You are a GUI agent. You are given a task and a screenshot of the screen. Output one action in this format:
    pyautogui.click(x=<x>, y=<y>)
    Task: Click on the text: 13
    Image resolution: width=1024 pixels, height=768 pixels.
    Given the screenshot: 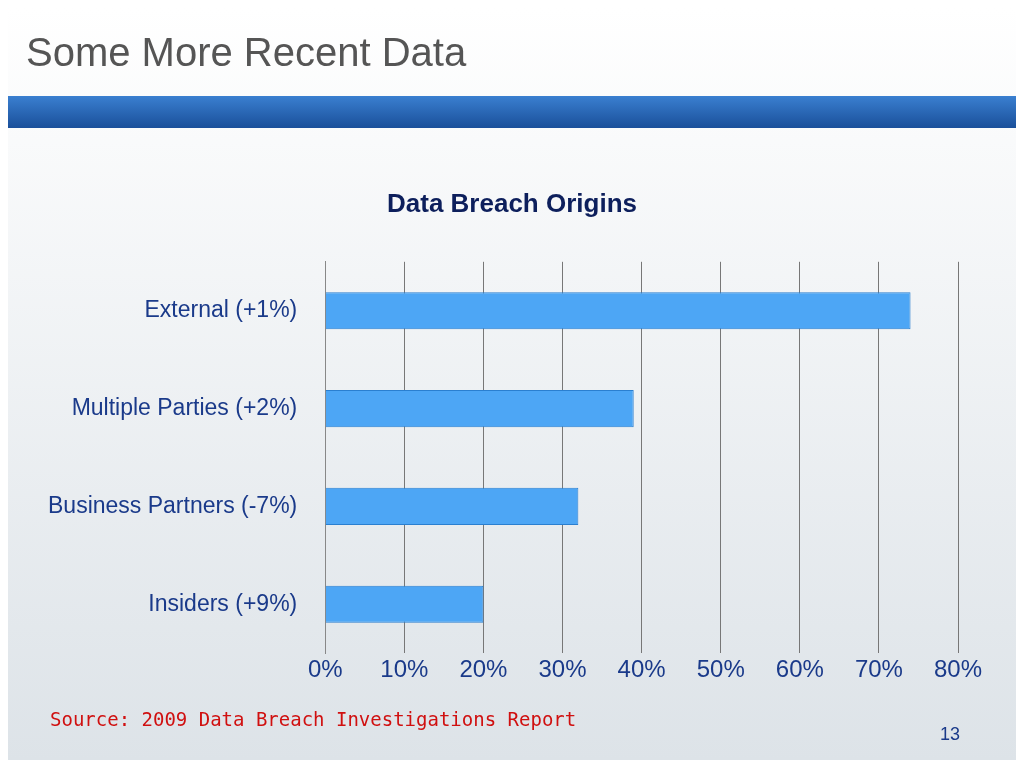 What is the action you would take?
    pyautogui.click(x=950, y=734)
    